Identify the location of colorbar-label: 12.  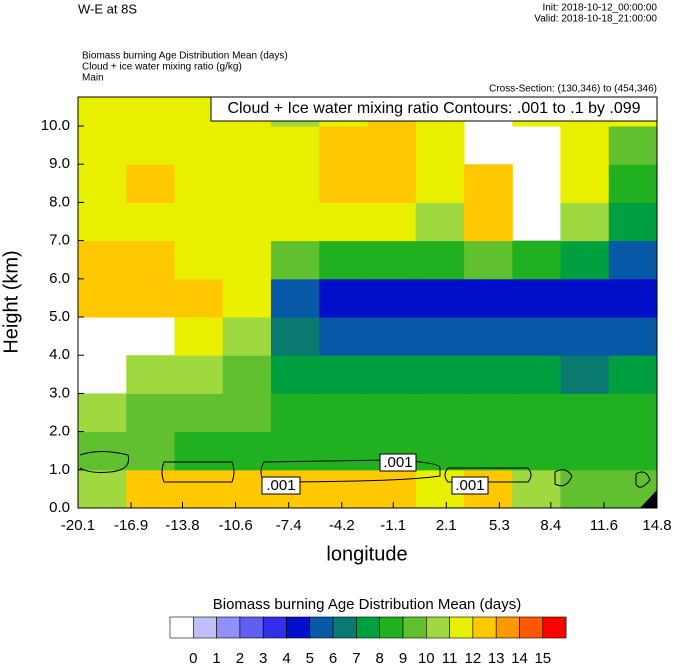
(473, 658).